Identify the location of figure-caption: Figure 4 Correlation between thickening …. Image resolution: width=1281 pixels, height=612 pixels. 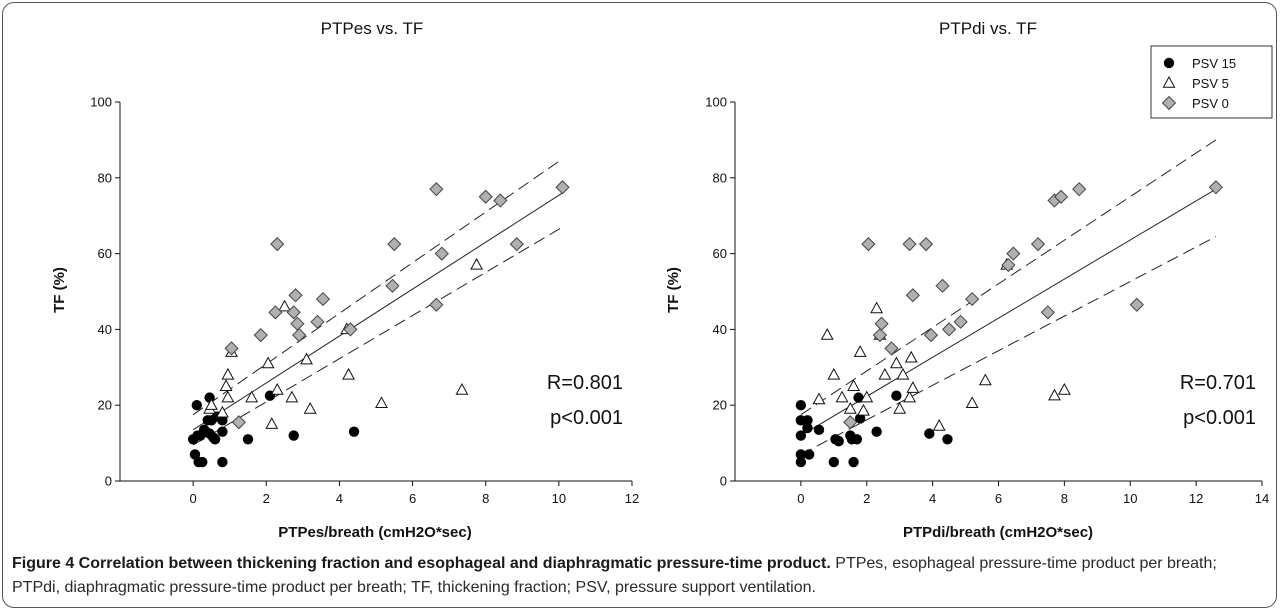
(639, 576).